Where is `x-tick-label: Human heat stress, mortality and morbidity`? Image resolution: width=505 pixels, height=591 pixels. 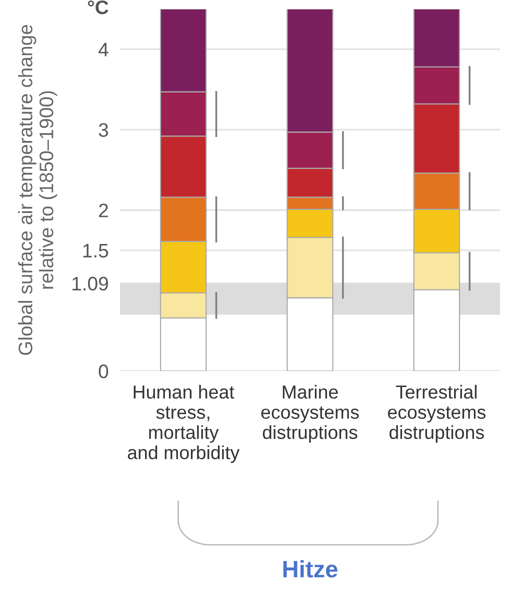 x-tick-label: Human heat stress, mortality and morbidity is located at coordinates (184, 423).